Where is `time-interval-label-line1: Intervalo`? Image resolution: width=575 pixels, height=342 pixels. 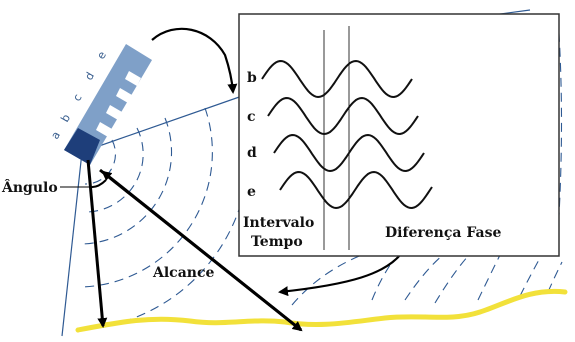
time-interval-label-line1: Intervalo is located at coordinates (278, 223).